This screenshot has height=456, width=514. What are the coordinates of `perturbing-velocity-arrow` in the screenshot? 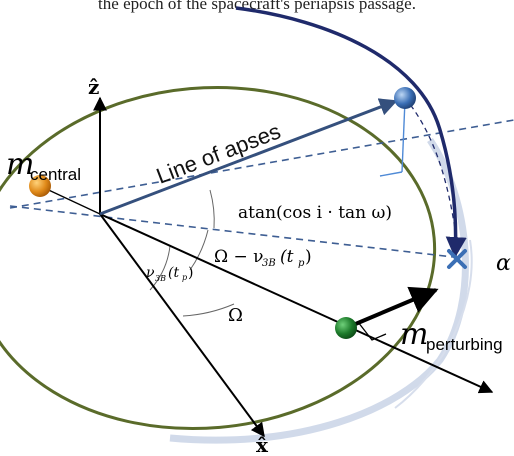 It's located at (392, 308).